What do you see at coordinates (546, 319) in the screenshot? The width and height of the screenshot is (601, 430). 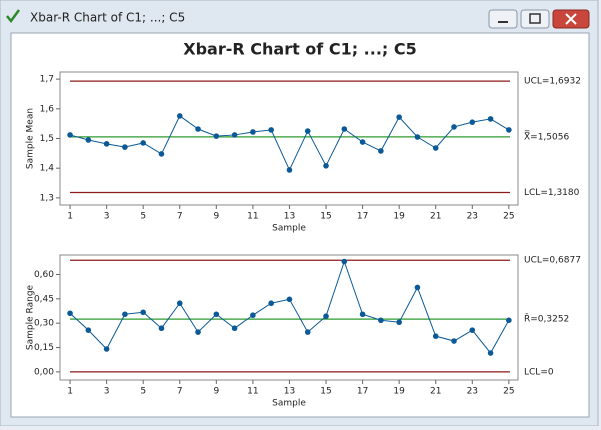 I see `control-limit-label: R̄=0,3252` at bounding box center [546, 319].